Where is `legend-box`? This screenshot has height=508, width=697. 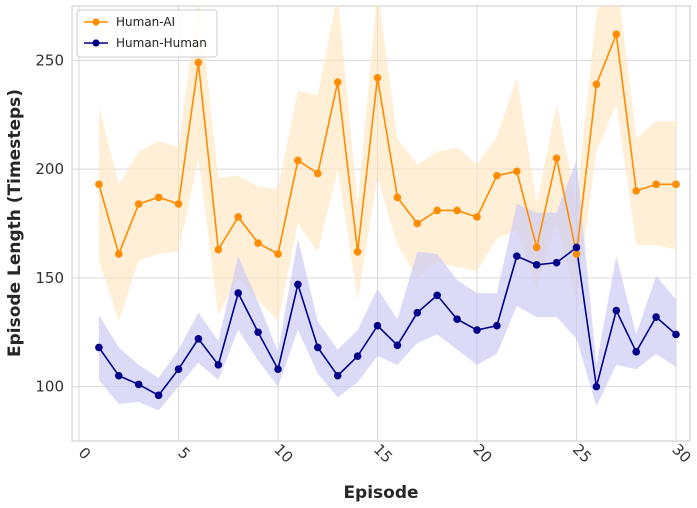 legend-box is located at coordinates (147, 33).